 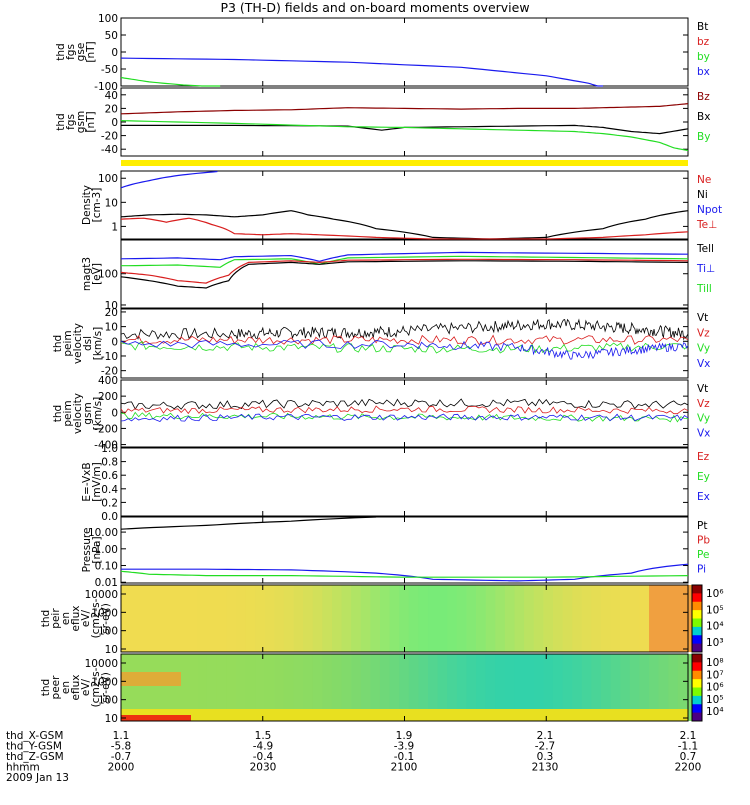 What do you see at coordinates (545, 757) in the screenshot?
I see `ephemeris-value: 0.3` at bounding box center [545, 757].